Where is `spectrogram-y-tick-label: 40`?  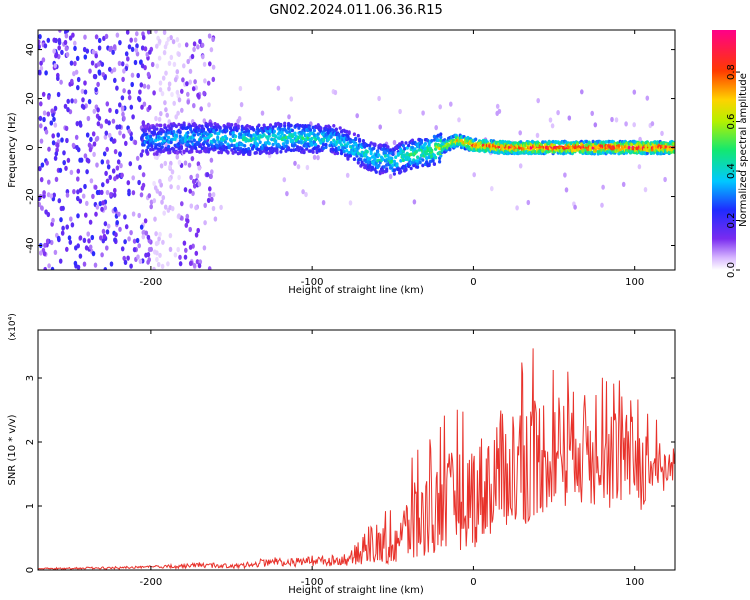
spectrogram-y-tick-label: 40 is located at coordinates (30, 49).